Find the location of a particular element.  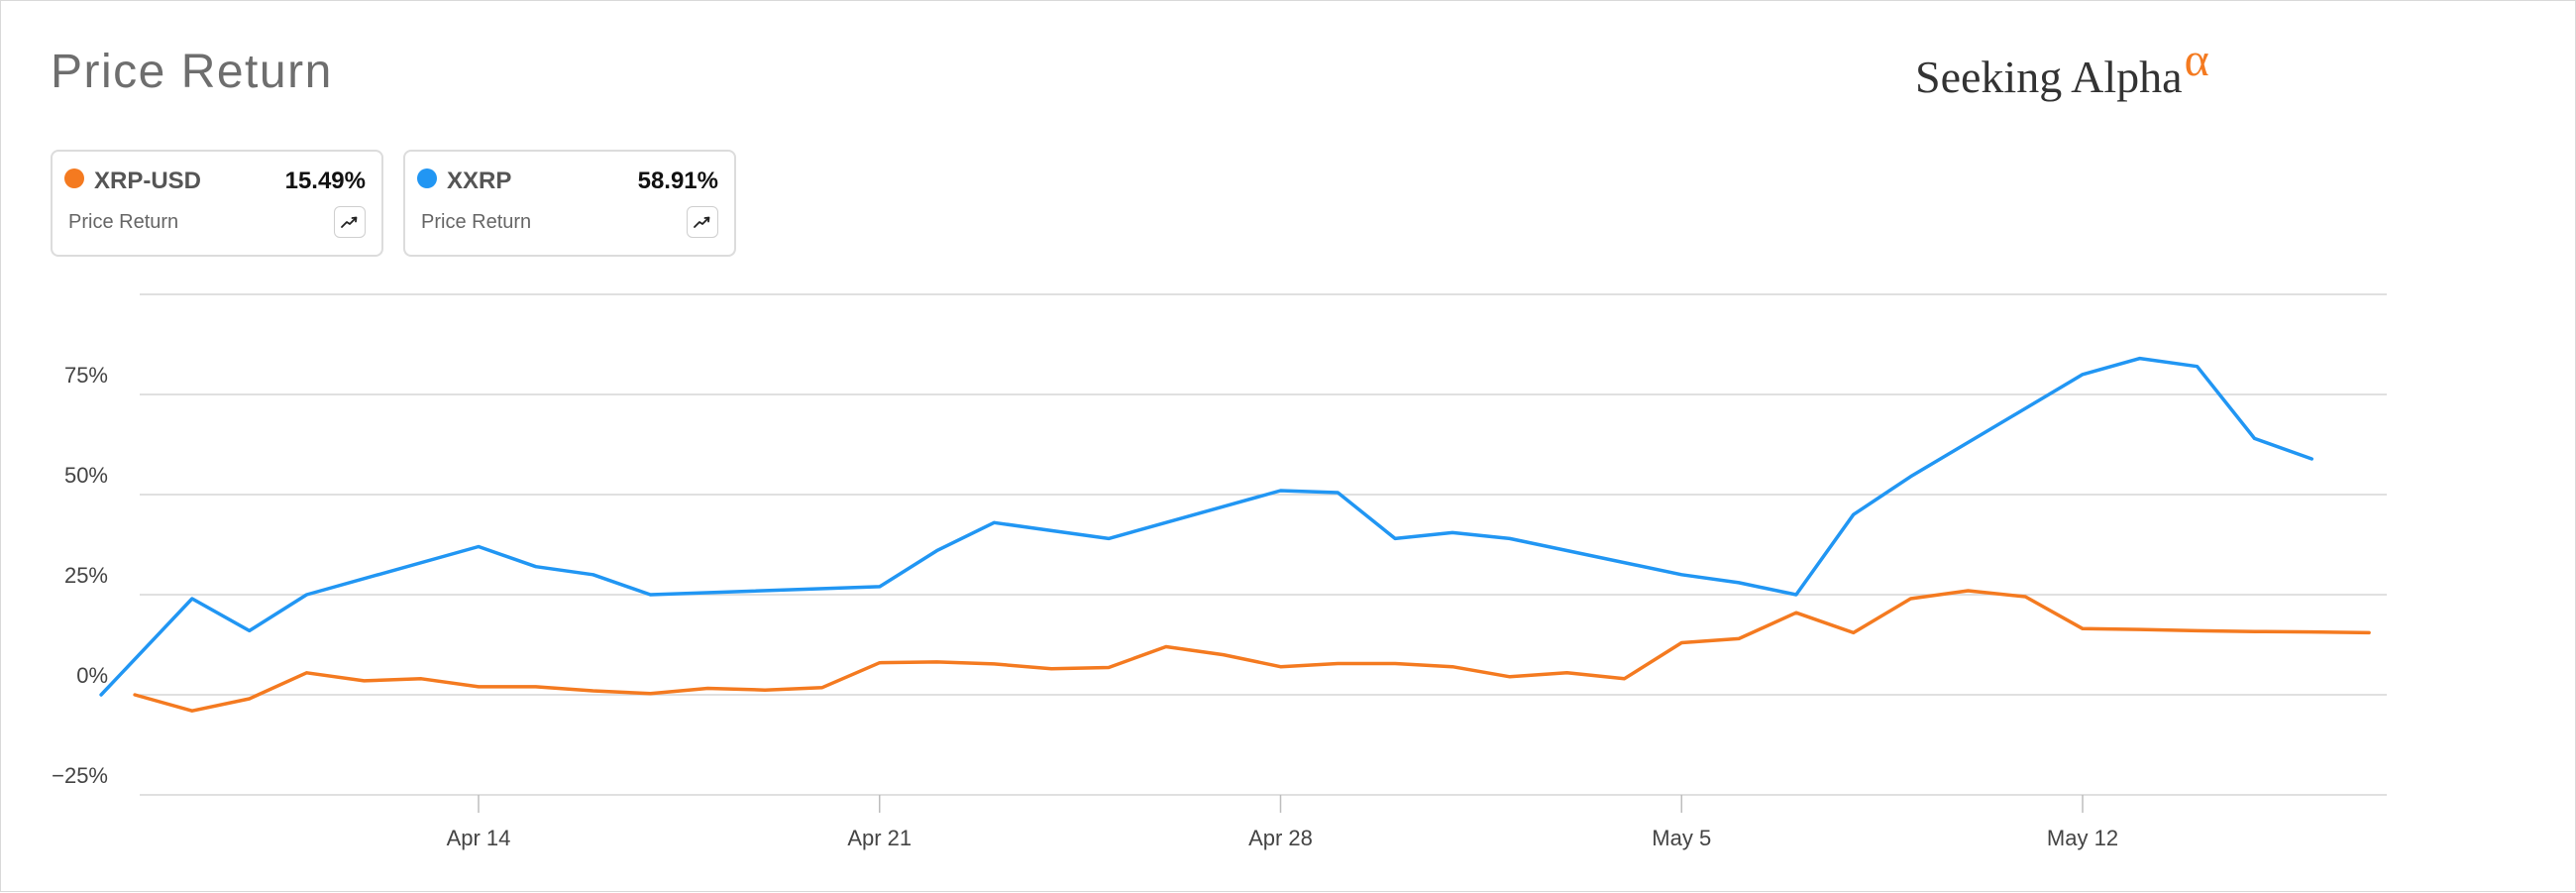

y-axis-labels: −25% 0% 25% 50% 75% is located at coordinates (80, 575).